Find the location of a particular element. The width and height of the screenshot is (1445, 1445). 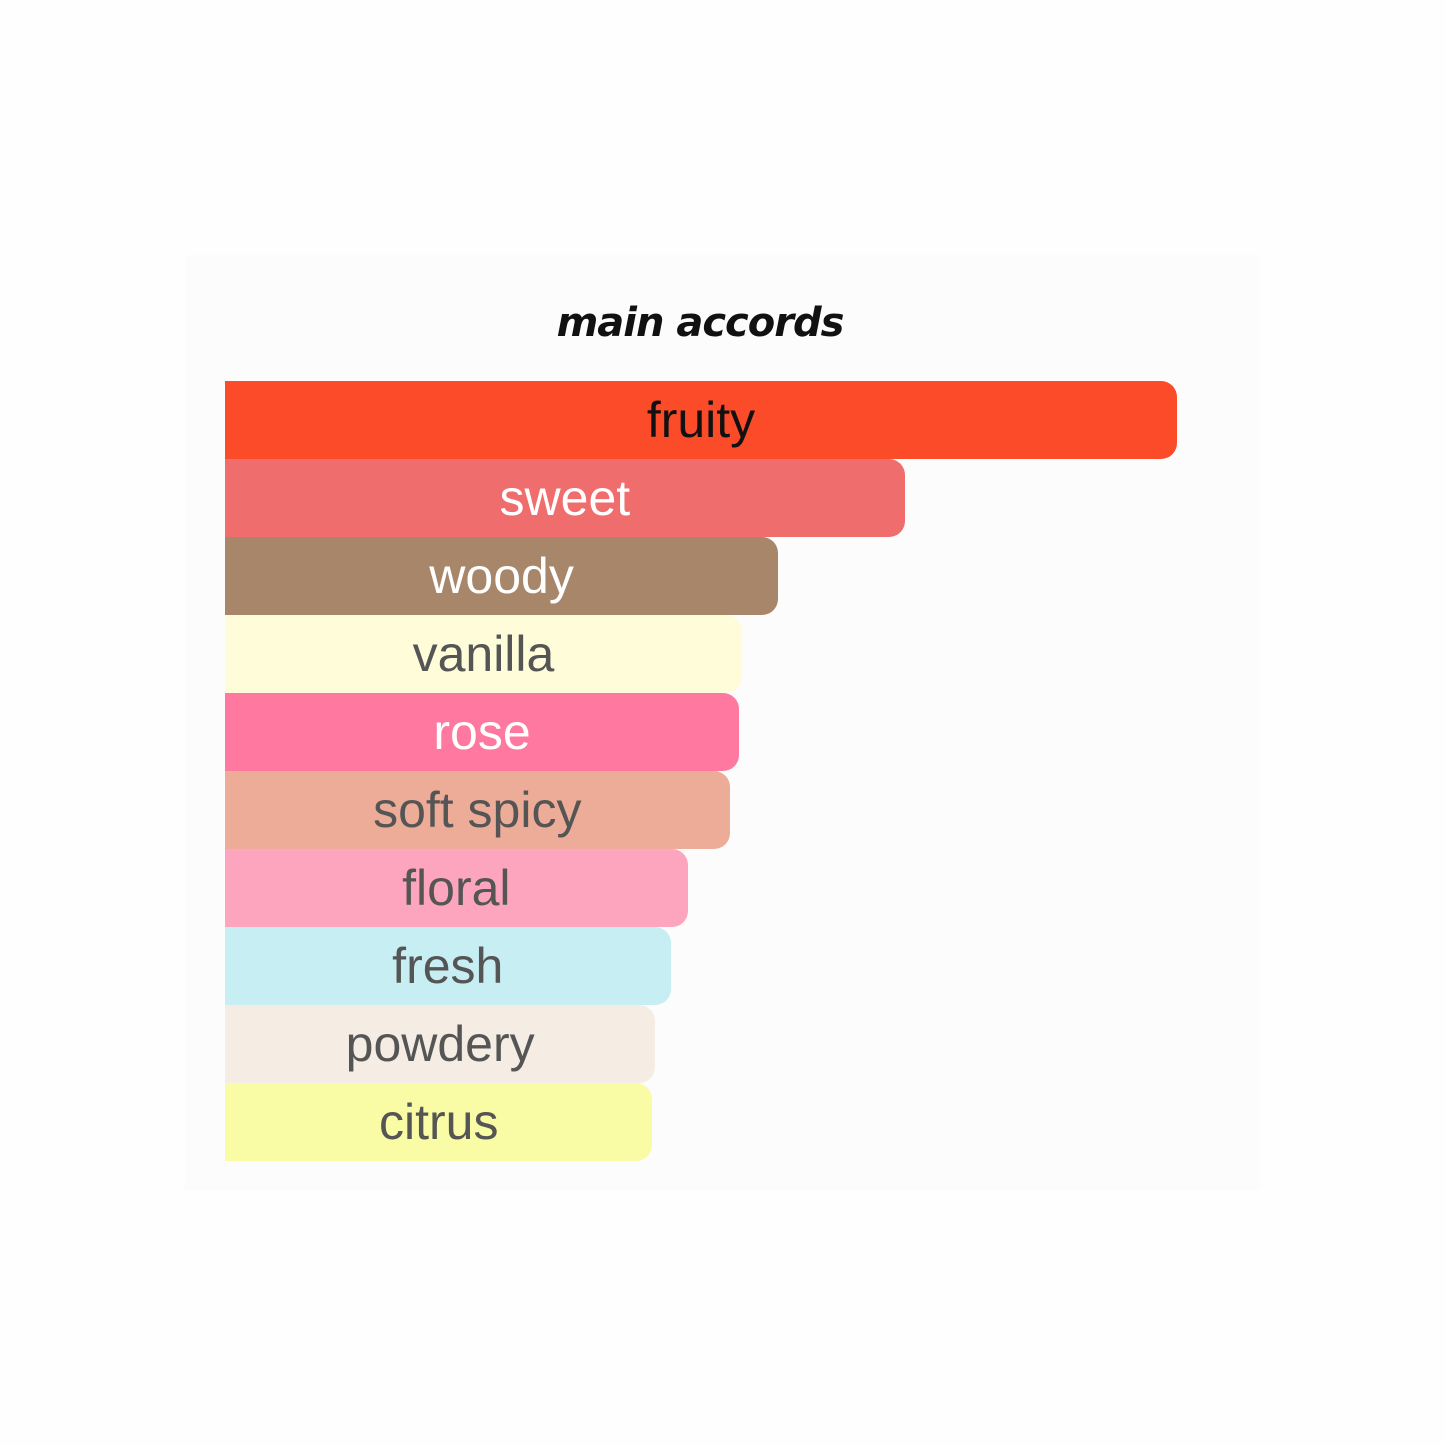

bar-sweet: sweet is located at coordinates (565, 498).